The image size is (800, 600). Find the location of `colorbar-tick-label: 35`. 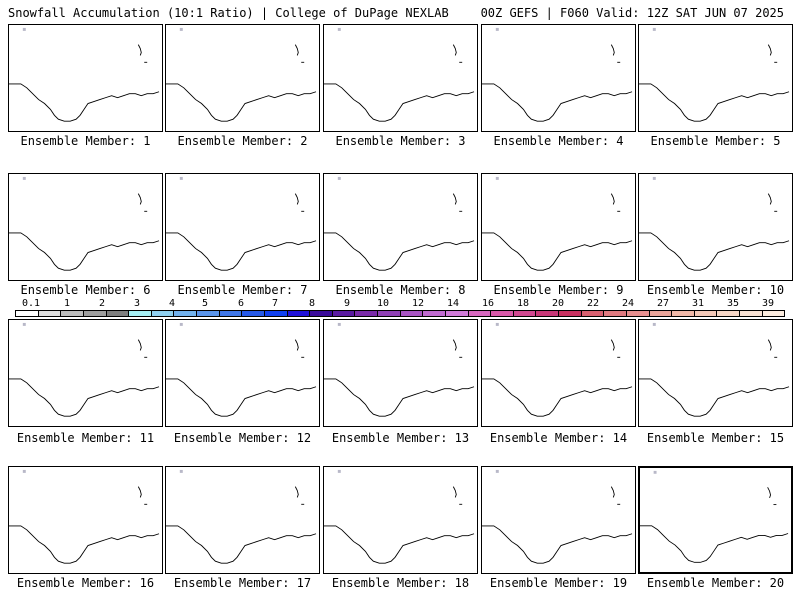

colorbar-tick-label: 35 is located at coordinates (733, 303).